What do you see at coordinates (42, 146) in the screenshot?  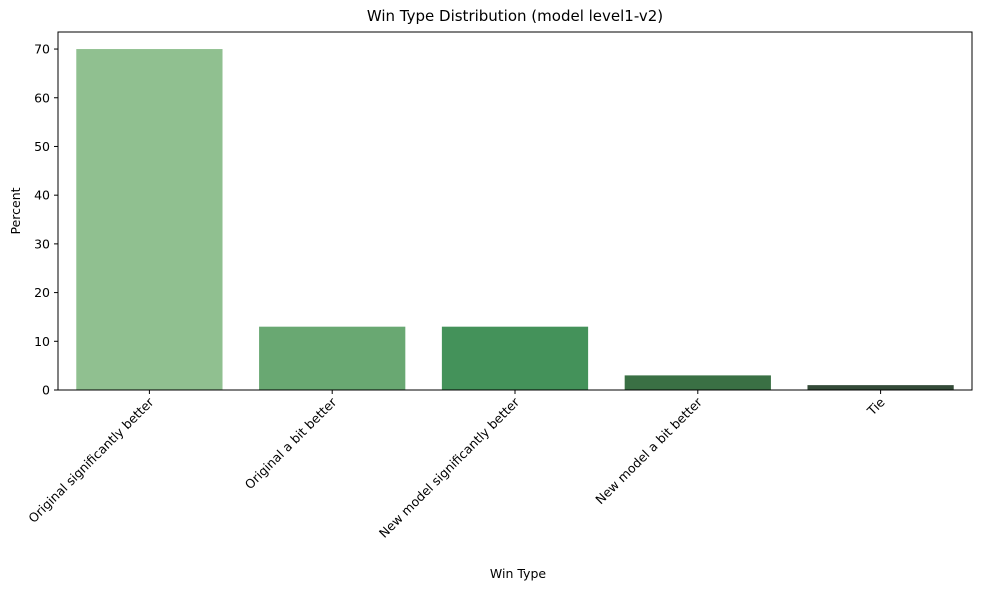 I see `y-tick-label-5: 50` at bounding box center [42, 146].